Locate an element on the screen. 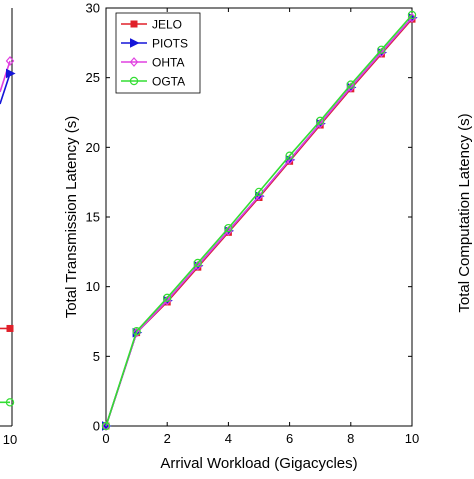 The height and width of the screenshot is (479, 474). legend-item-ohta: OHTA is located at coordinates (152, 63).